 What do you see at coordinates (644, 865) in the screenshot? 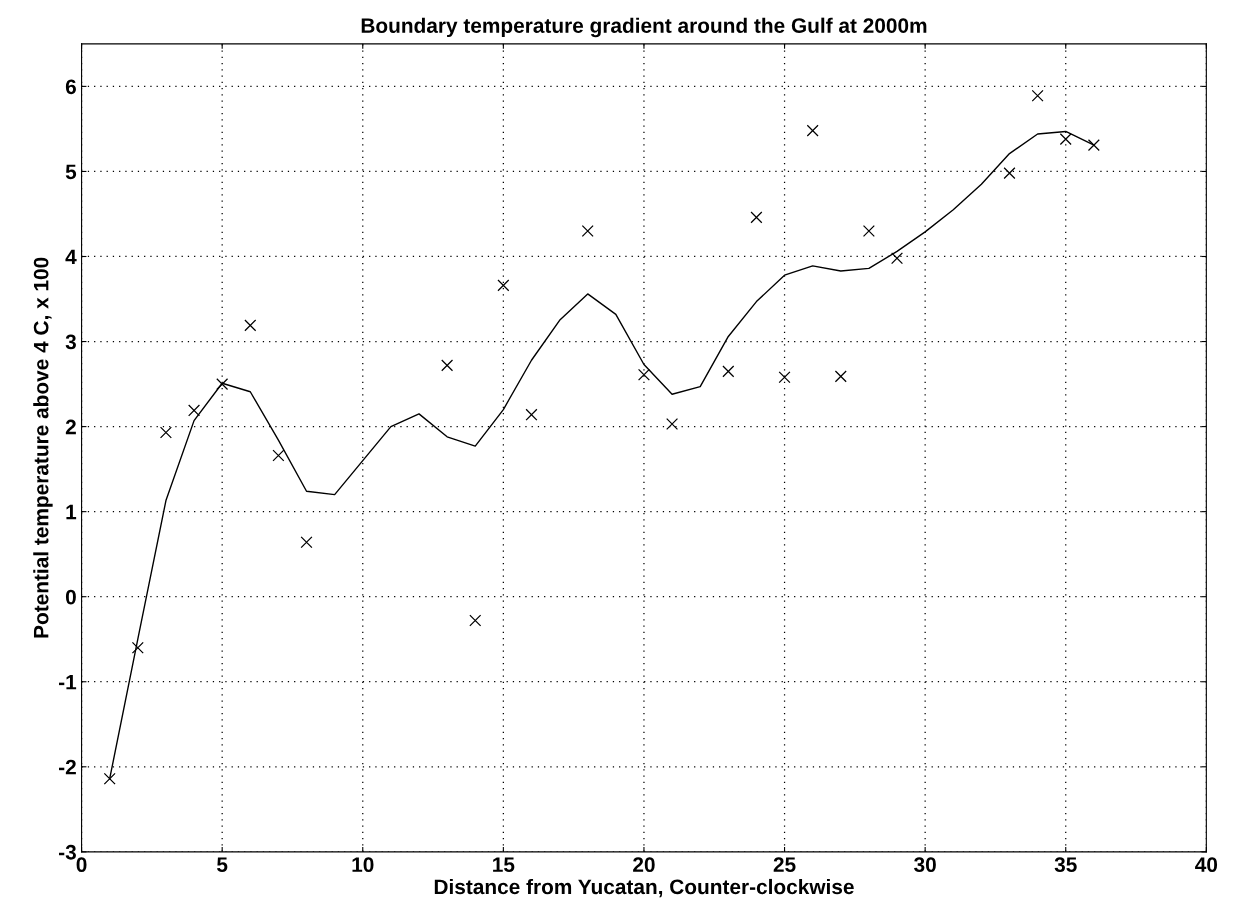
I see `x-tick-label: 20` at bounding box center [644, 865].